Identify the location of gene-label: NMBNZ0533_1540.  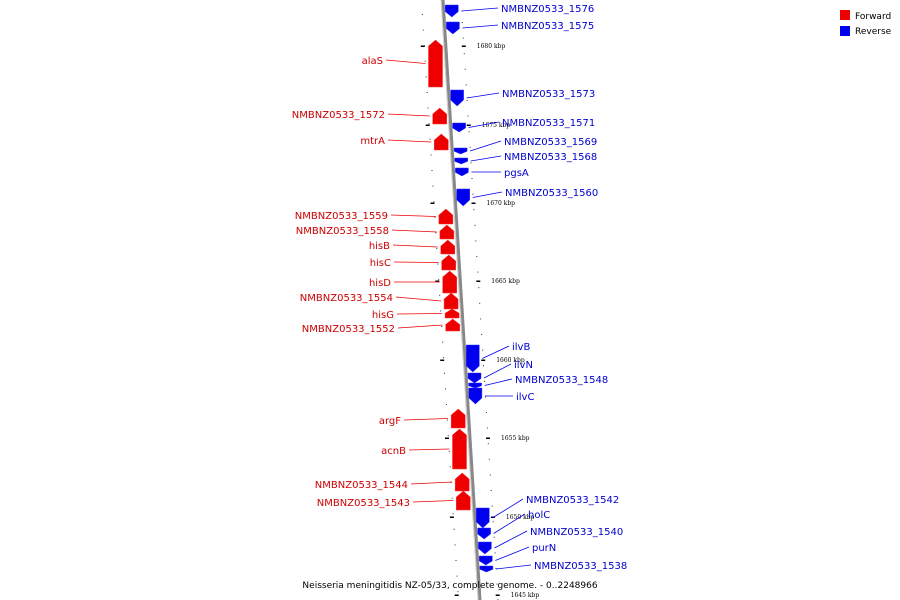
(576, 532).